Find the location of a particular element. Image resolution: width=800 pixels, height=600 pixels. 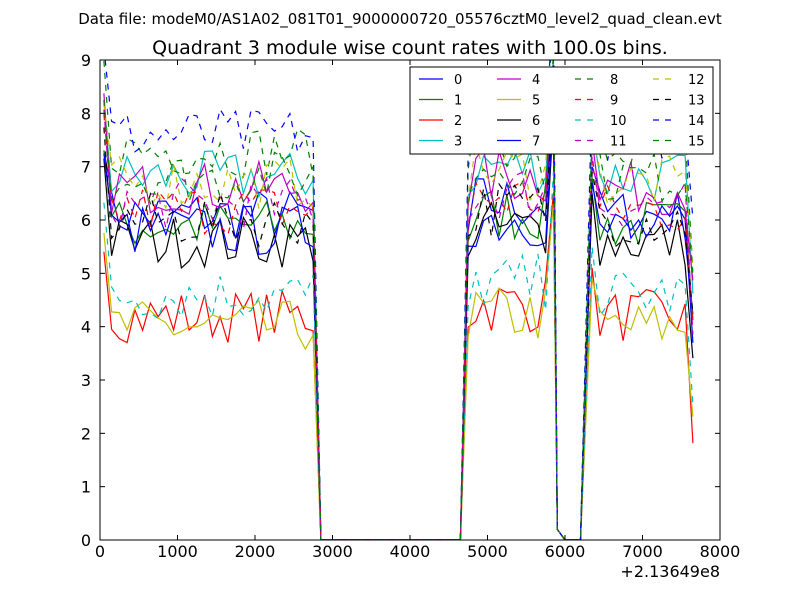

legend-label-7: 7 is located at coordinates (536, 142).